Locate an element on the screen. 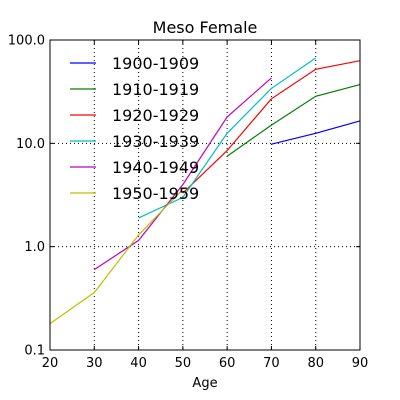 The height and width of the screenshot is (400, 400). legend-label: 1900-1909 is located at coordinates (155, 63).